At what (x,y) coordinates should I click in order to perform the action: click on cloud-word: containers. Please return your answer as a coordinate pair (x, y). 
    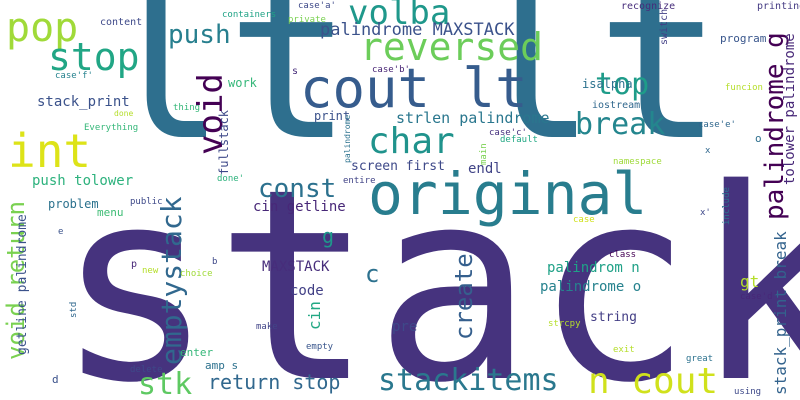
    Looking at the image, I should click on (249, 15).